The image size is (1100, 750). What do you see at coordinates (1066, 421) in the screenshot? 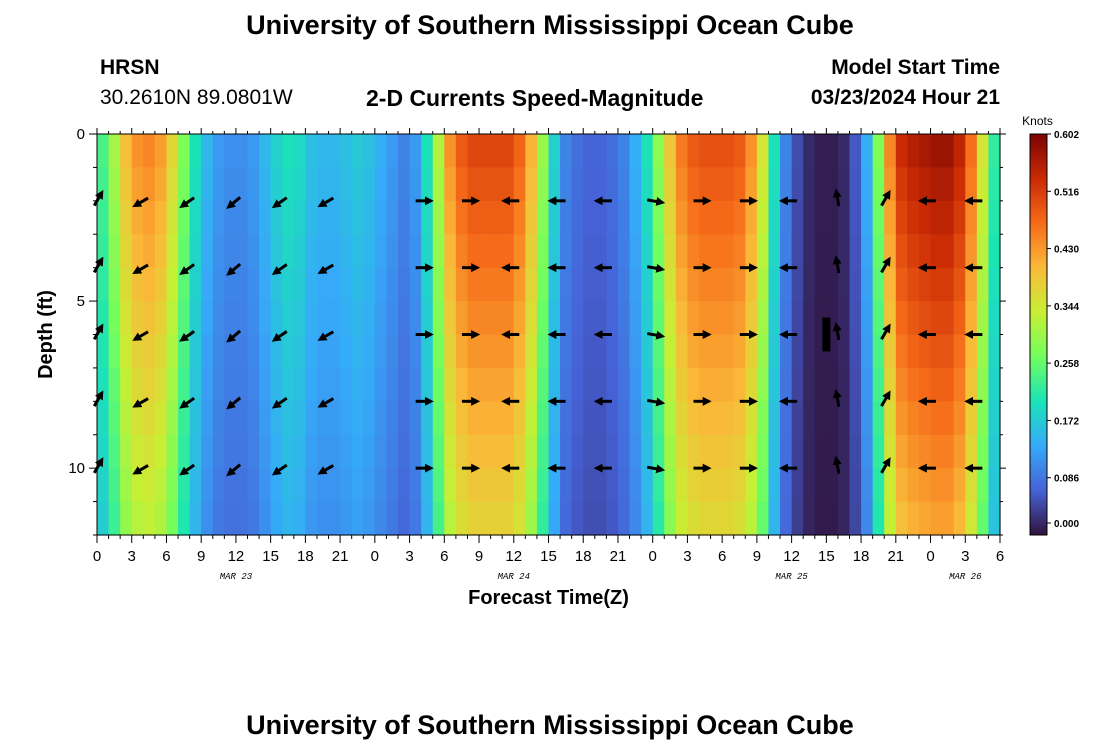
I see `colorbar-tick-label: 0.172` at bounding box center [1066, 421].